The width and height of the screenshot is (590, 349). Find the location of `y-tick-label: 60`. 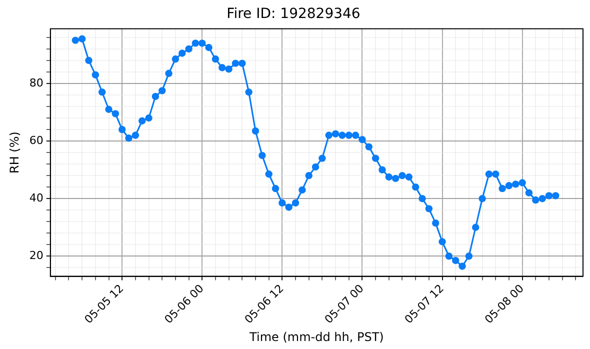

y-tick-label: 60 is located at coordinates (36, 140).